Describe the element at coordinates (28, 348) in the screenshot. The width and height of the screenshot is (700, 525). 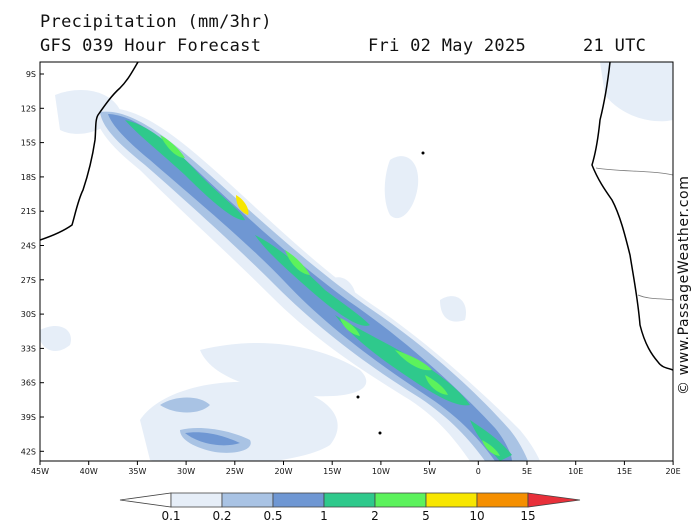
I see `lat-tick-label: 33S` at that location.